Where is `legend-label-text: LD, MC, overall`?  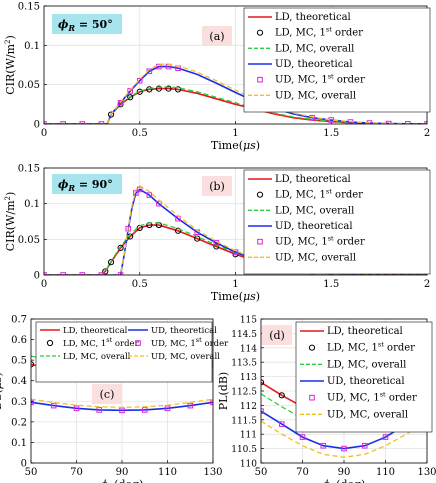 legend-label-text: LD, MC, overall is located at coordinates (314, 48).